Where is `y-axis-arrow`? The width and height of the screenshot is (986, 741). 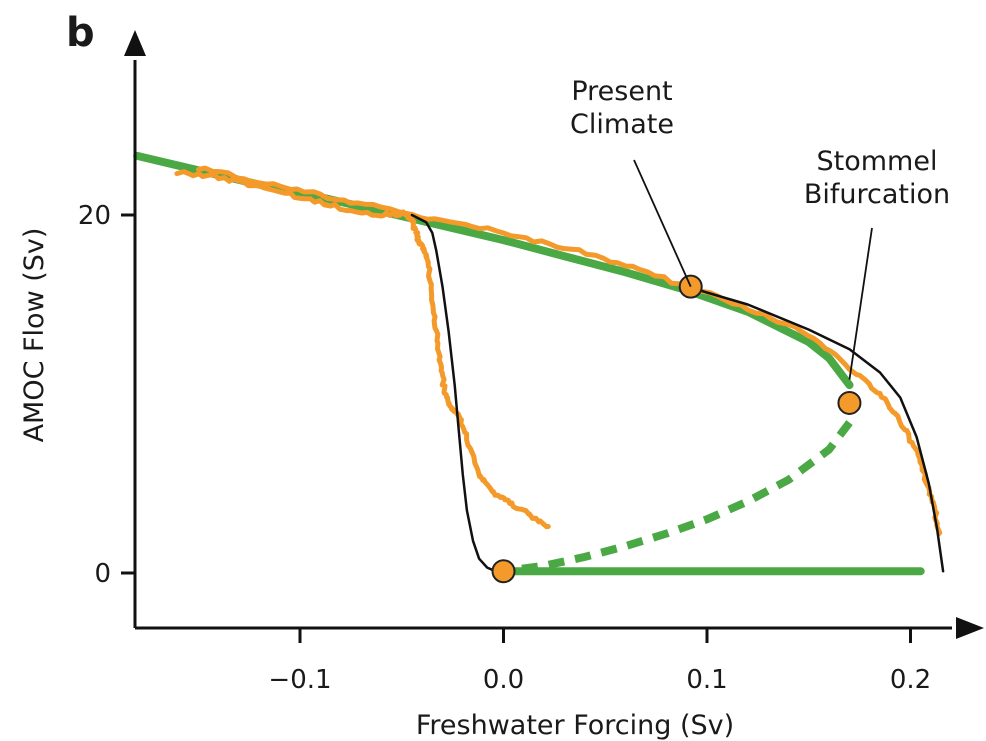 y-axis-arrow is located at coordinates (135, 43).